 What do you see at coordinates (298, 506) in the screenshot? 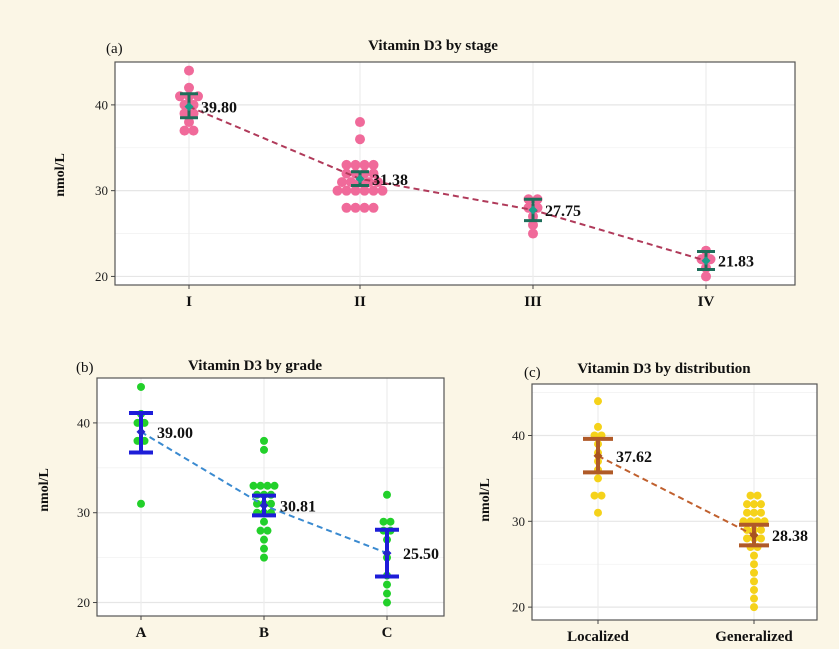
I see `panel-b-mean-label: 30.81` at bounding box center [298, 506].